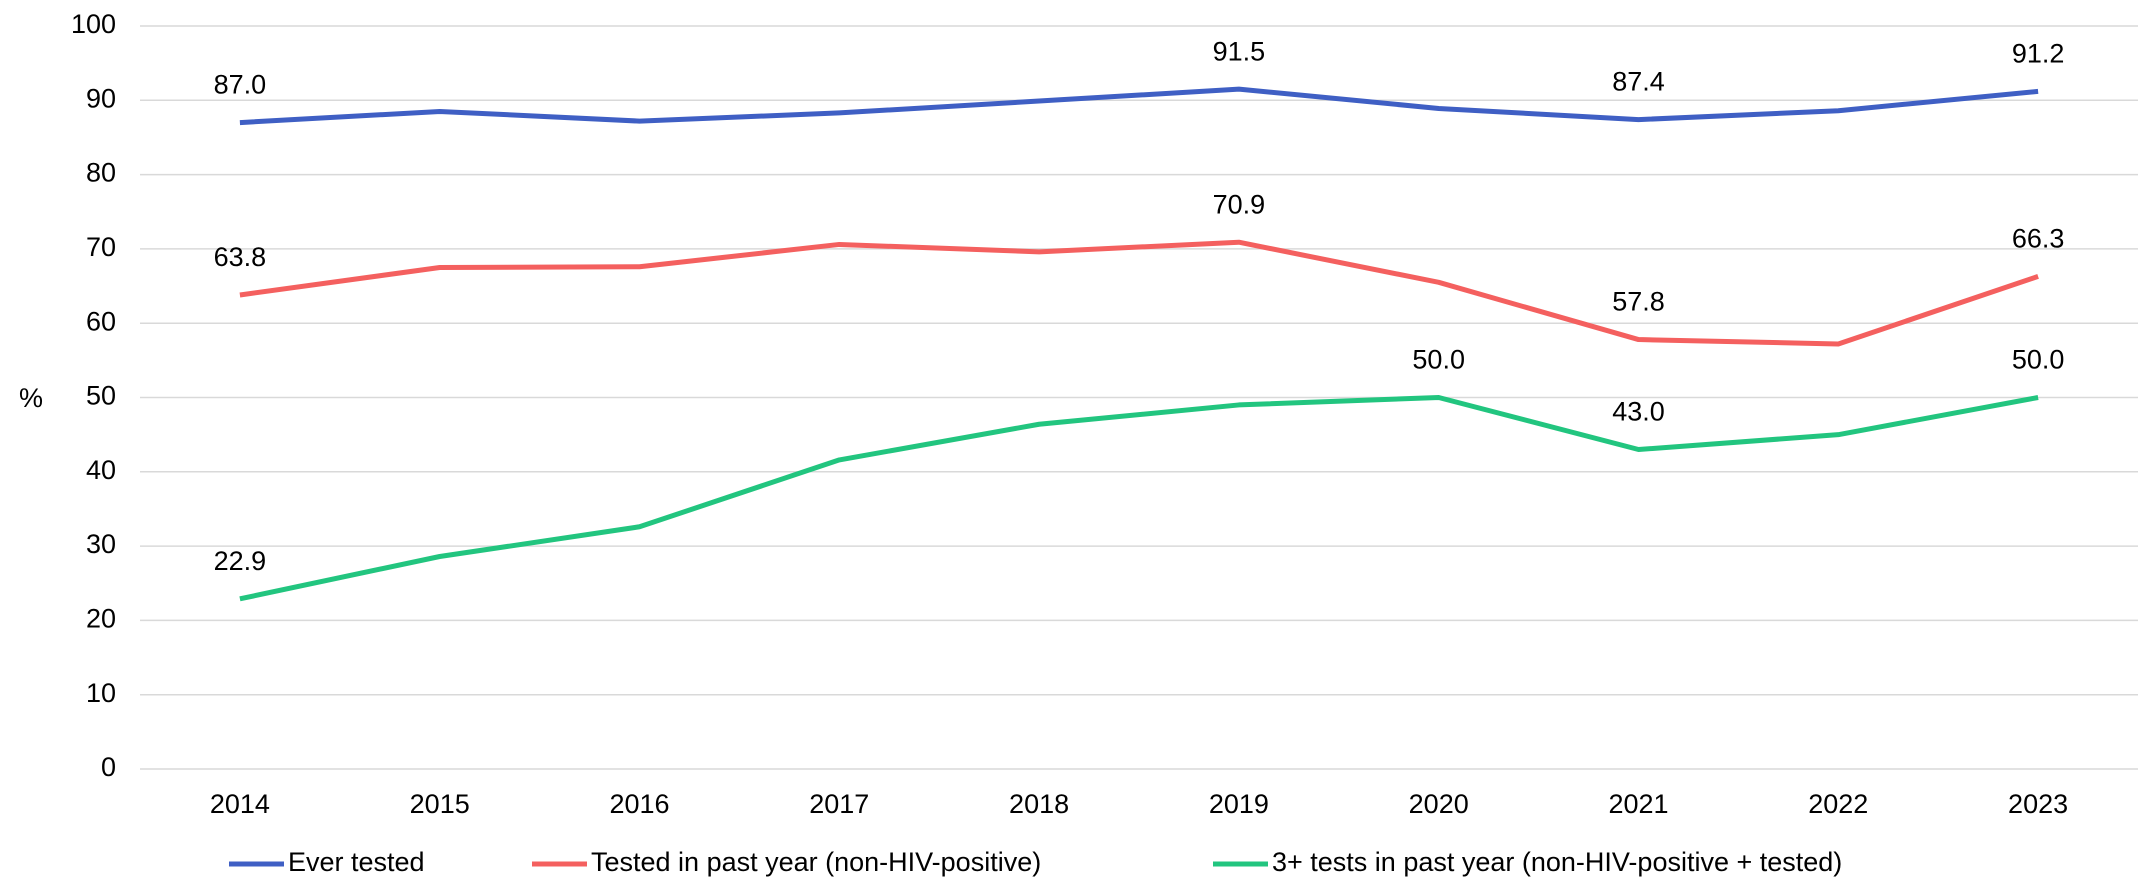  What do you see at coordinates (2038, 804) in the screenshot?
I see `x-tick-label: 2023` at bounding box center [2038, 804].